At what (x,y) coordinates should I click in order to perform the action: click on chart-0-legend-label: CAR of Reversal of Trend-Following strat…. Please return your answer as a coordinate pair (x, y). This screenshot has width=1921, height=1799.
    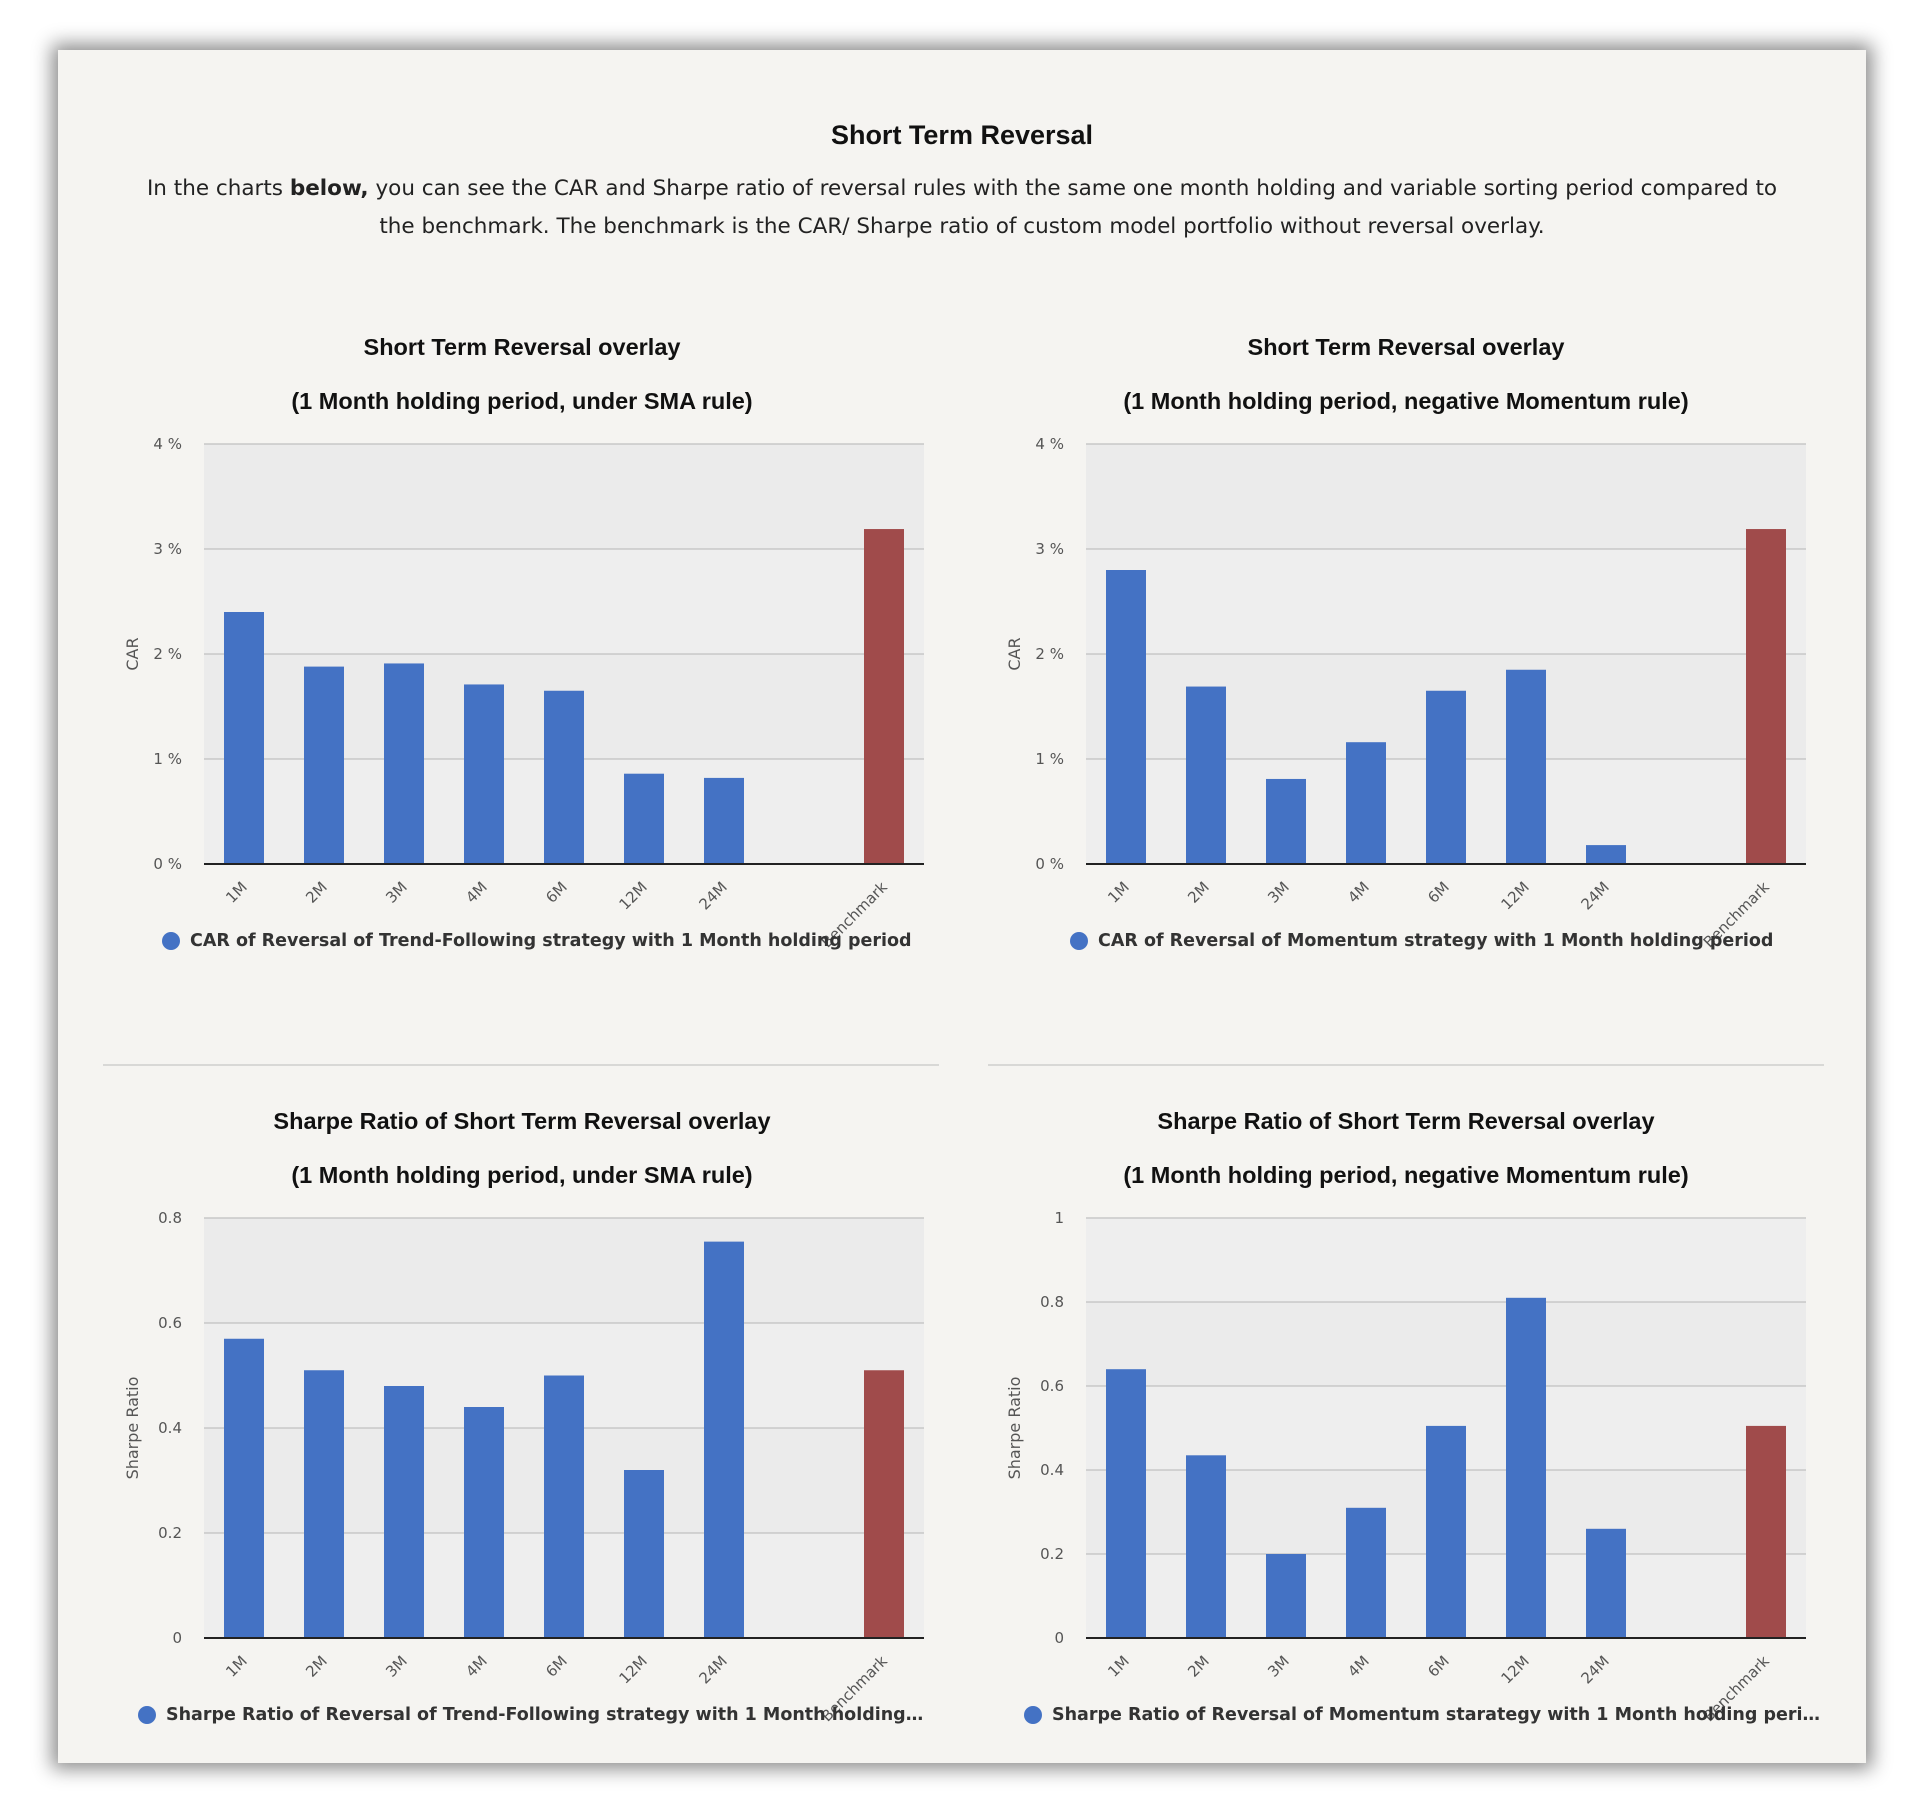
    Looking at the image, I should click on (551, 941).